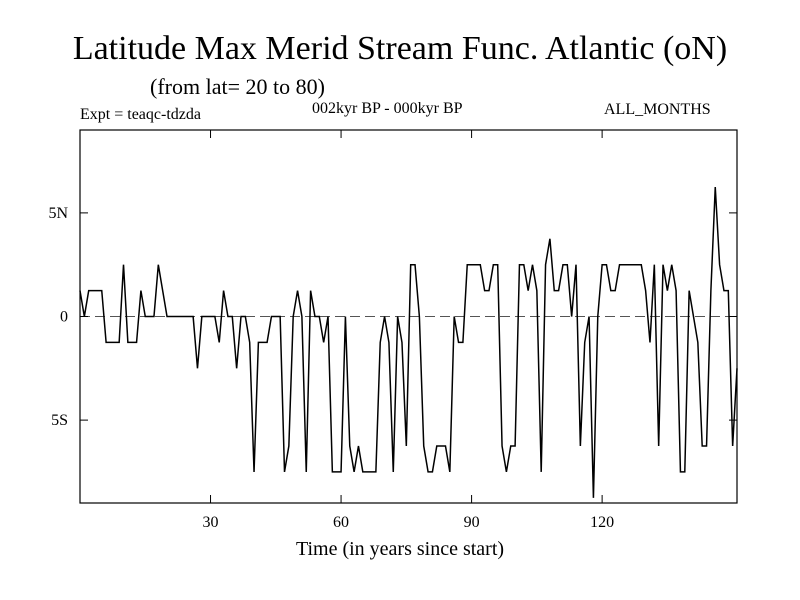 This screenshot has width=800, height=600. What do you see at coordinates (58, 213) in the screenshot?
I see `y-tick-label: 5N` at bounding box center [58, 213].